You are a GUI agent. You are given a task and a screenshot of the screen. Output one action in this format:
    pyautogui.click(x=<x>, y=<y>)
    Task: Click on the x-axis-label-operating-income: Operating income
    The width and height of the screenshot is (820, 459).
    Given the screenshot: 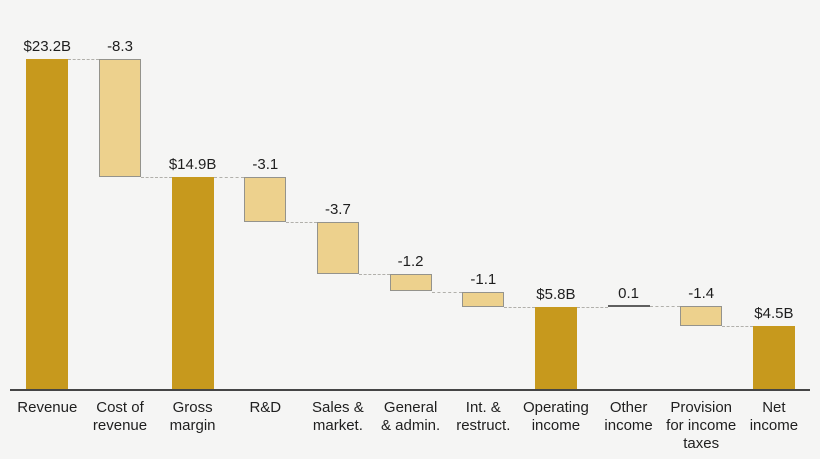 What is the action you would take?
    pyautogui.click(x=555, y=416)
    